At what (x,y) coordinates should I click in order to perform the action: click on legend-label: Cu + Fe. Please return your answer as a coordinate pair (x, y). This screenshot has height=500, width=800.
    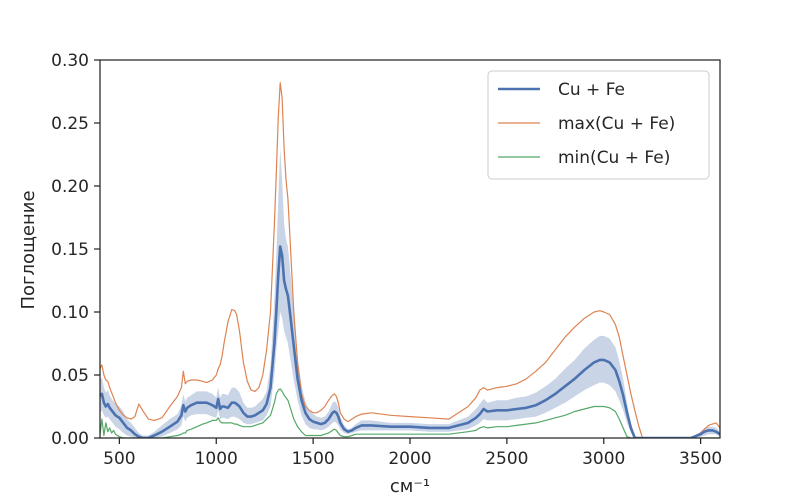
    Looking at the image, I should click on (591, 90).